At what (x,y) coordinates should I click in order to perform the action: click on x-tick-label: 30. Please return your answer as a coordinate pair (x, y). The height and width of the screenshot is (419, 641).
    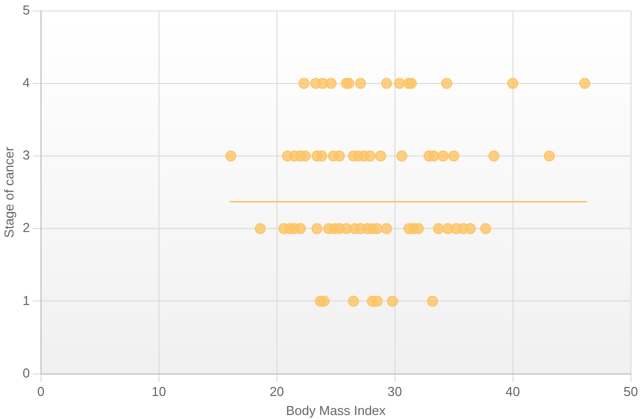
    Looking at the image, I should click on (395, 392).